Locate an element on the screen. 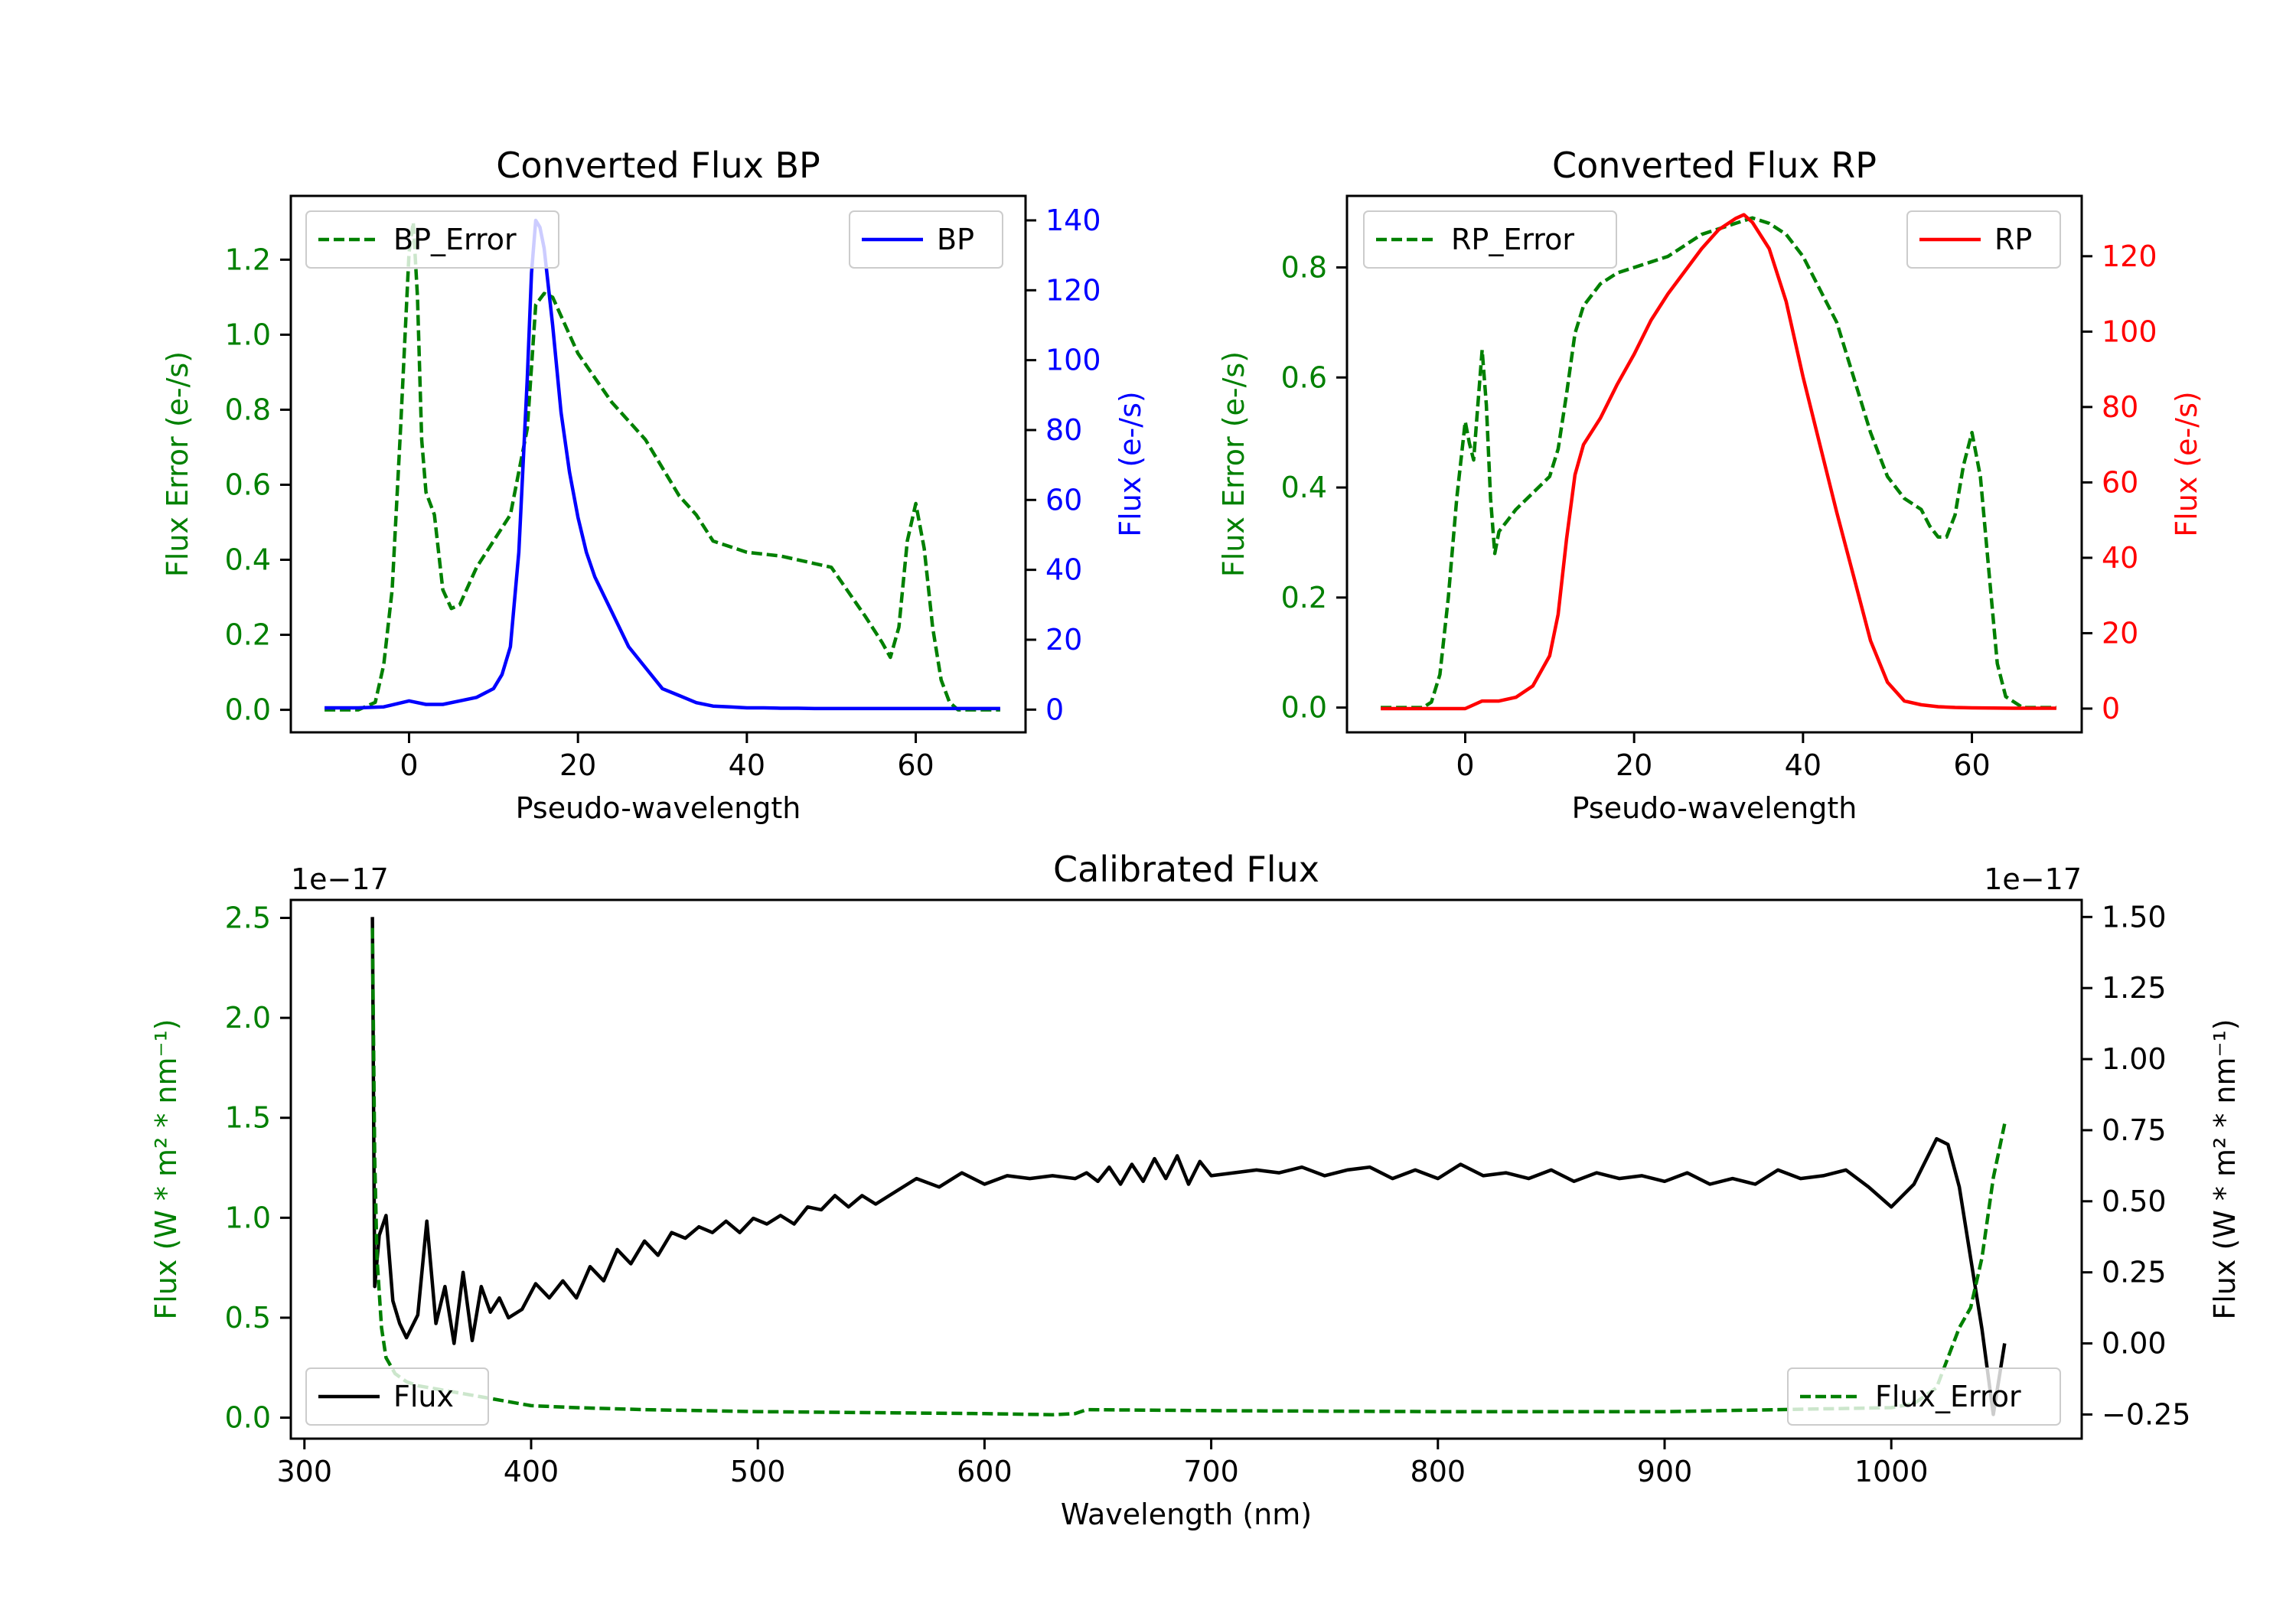  calibrated-ytick-left-label: 0.5 is located at coordinates (248, 1318).